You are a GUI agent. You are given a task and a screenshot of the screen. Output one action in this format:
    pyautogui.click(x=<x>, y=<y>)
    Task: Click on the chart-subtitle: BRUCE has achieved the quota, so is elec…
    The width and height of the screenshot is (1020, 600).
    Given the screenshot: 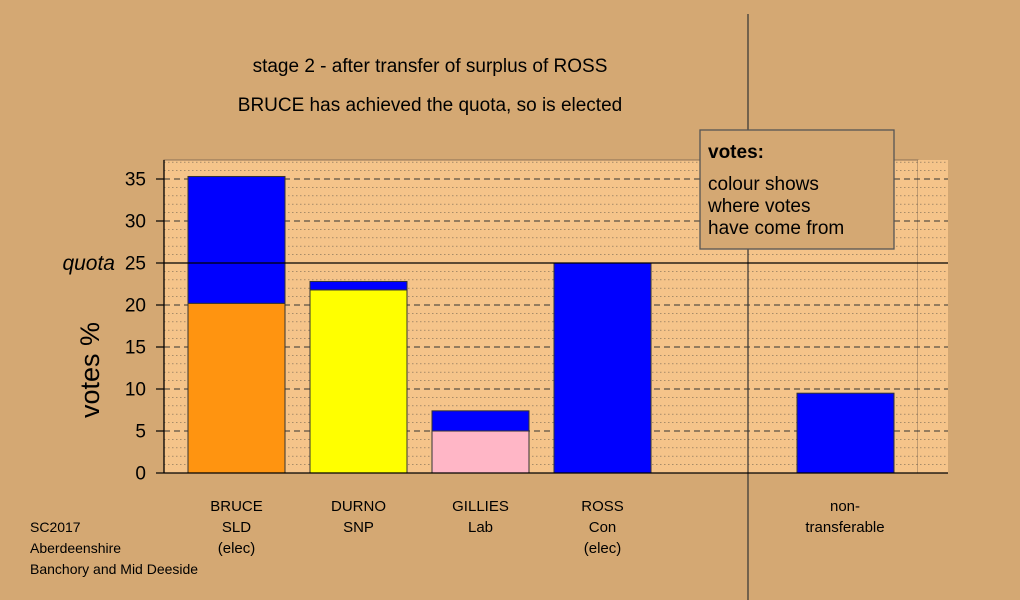 What is the action you would take?
    pyautogui.click(x=430, y=105)
    